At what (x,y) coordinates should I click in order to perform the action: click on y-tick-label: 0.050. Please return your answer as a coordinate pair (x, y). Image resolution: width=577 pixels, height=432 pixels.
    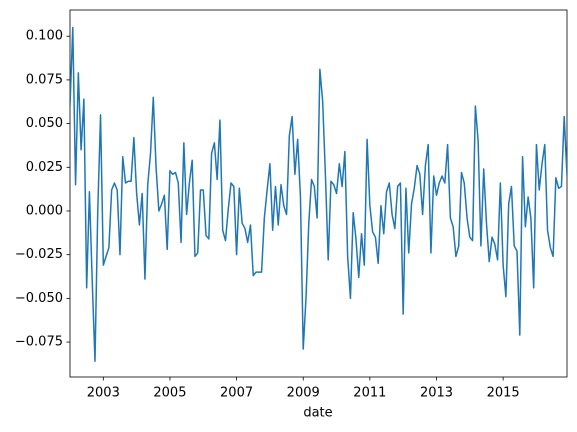
    Looking at the image, I should click on (44, 123).